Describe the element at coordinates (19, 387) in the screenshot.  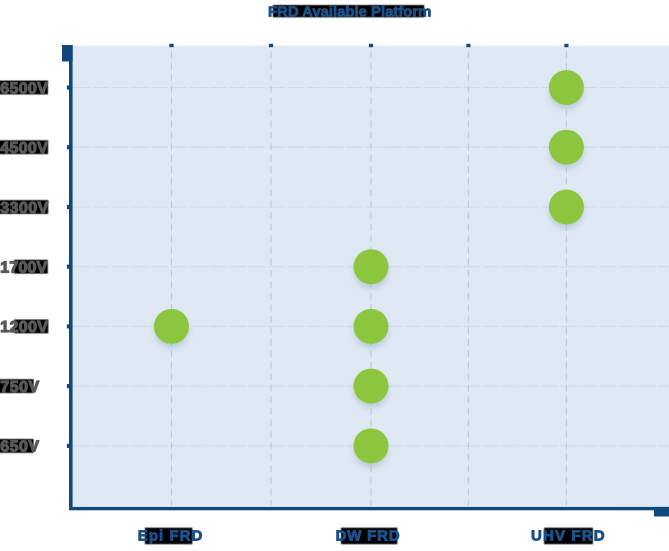
I see `svg-text: 750V` at that location.